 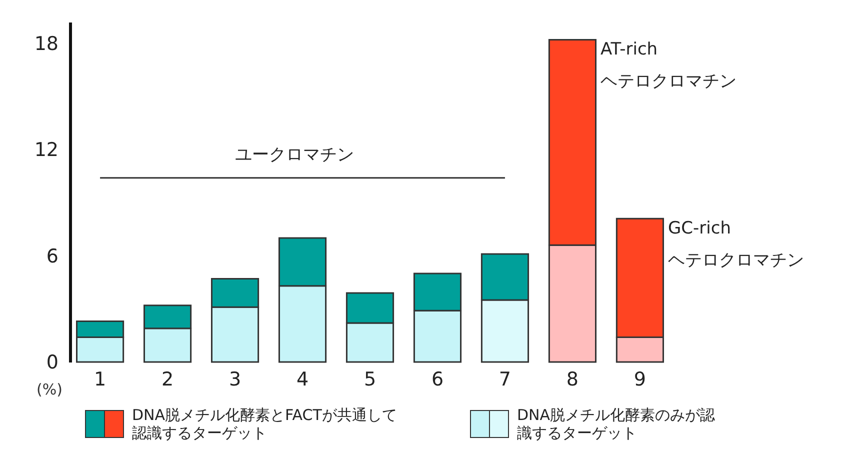 What do you see at coordinates (668, 66) in the screenshot?
I see `annotation: AT-rich ヘテロクロマチン` at bounding box center [668, 66].